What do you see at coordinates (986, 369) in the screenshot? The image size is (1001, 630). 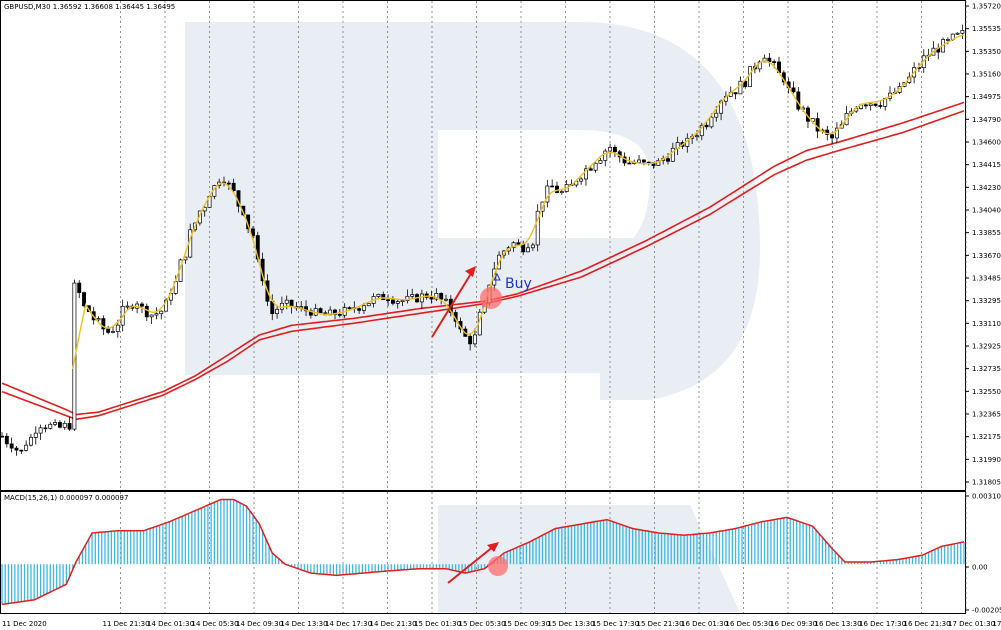 I see `price-tick-label: 1.32735` at bounding box center [986, 369].